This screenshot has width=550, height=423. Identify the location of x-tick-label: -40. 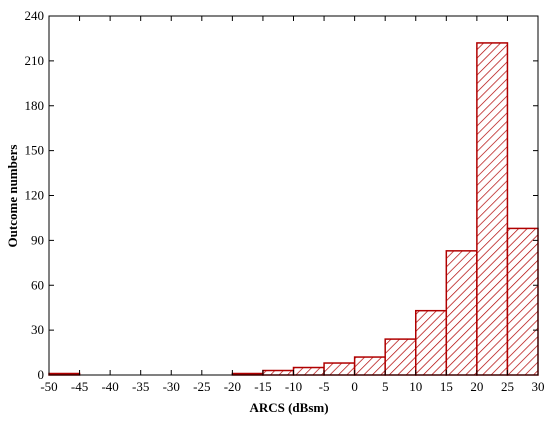
(109, 386).